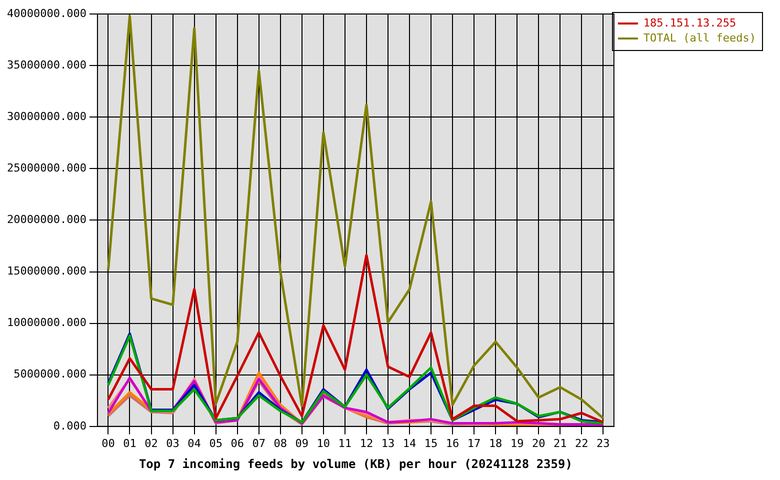  Describe the element at coordinates (409, 443) in the screenshot. I see `x-tick-label: 14` at that location.